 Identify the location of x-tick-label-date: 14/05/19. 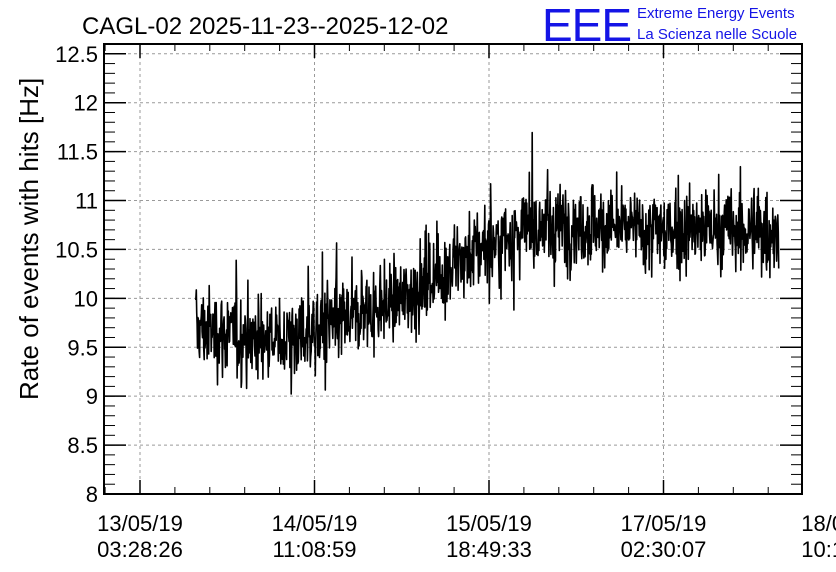
(315, 523).